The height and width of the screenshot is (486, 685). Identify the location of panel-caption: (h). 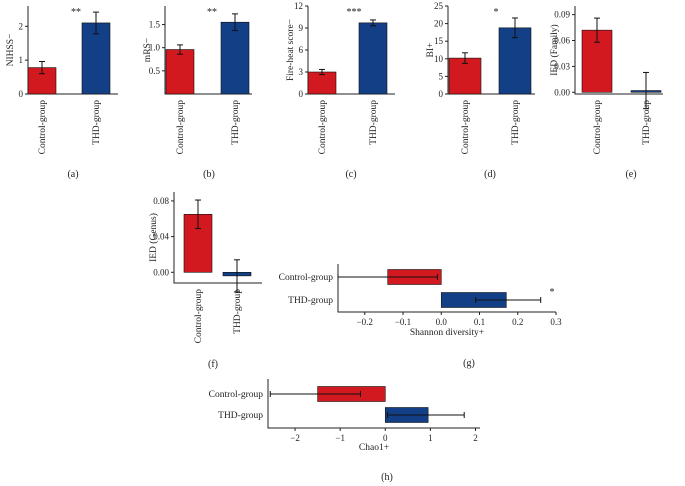
(387, 477).